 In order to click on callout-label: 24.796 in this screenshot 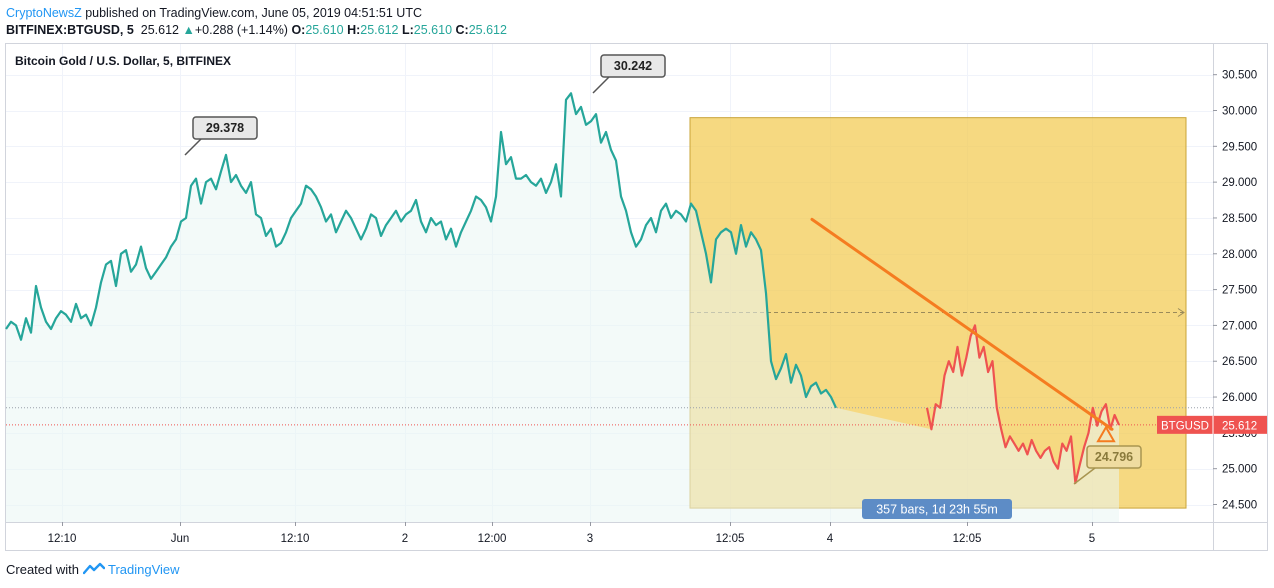, I will do `click(1114, 457)`.